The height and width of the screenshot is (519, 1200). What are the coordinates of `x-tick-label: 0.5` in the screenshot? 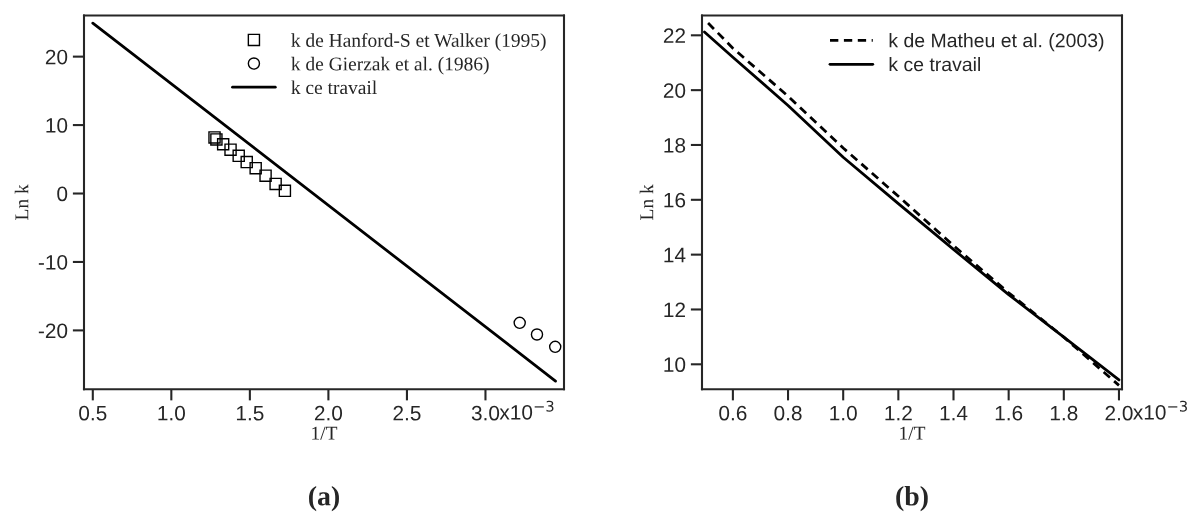 It's located at (93, 413).